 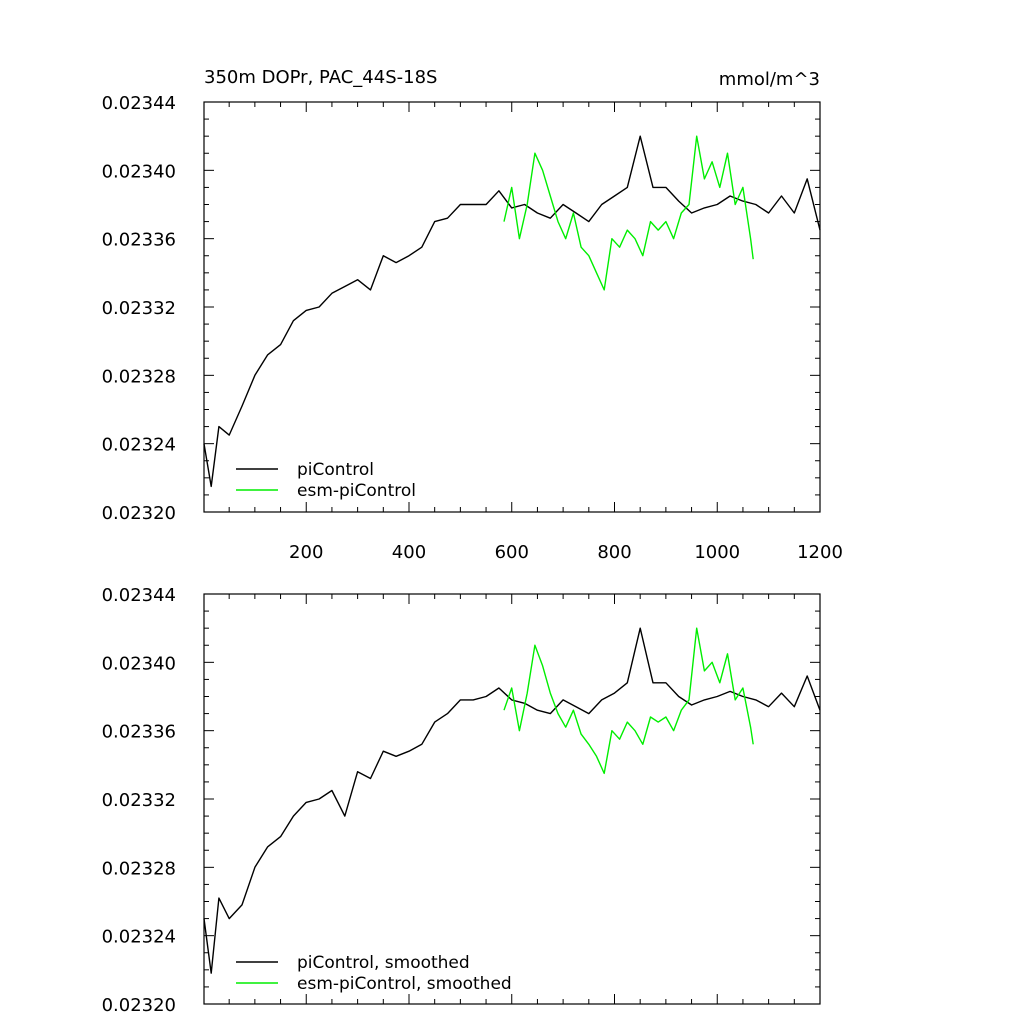 I want to click on x-tick-label: 800, so click(x=614, y=552).